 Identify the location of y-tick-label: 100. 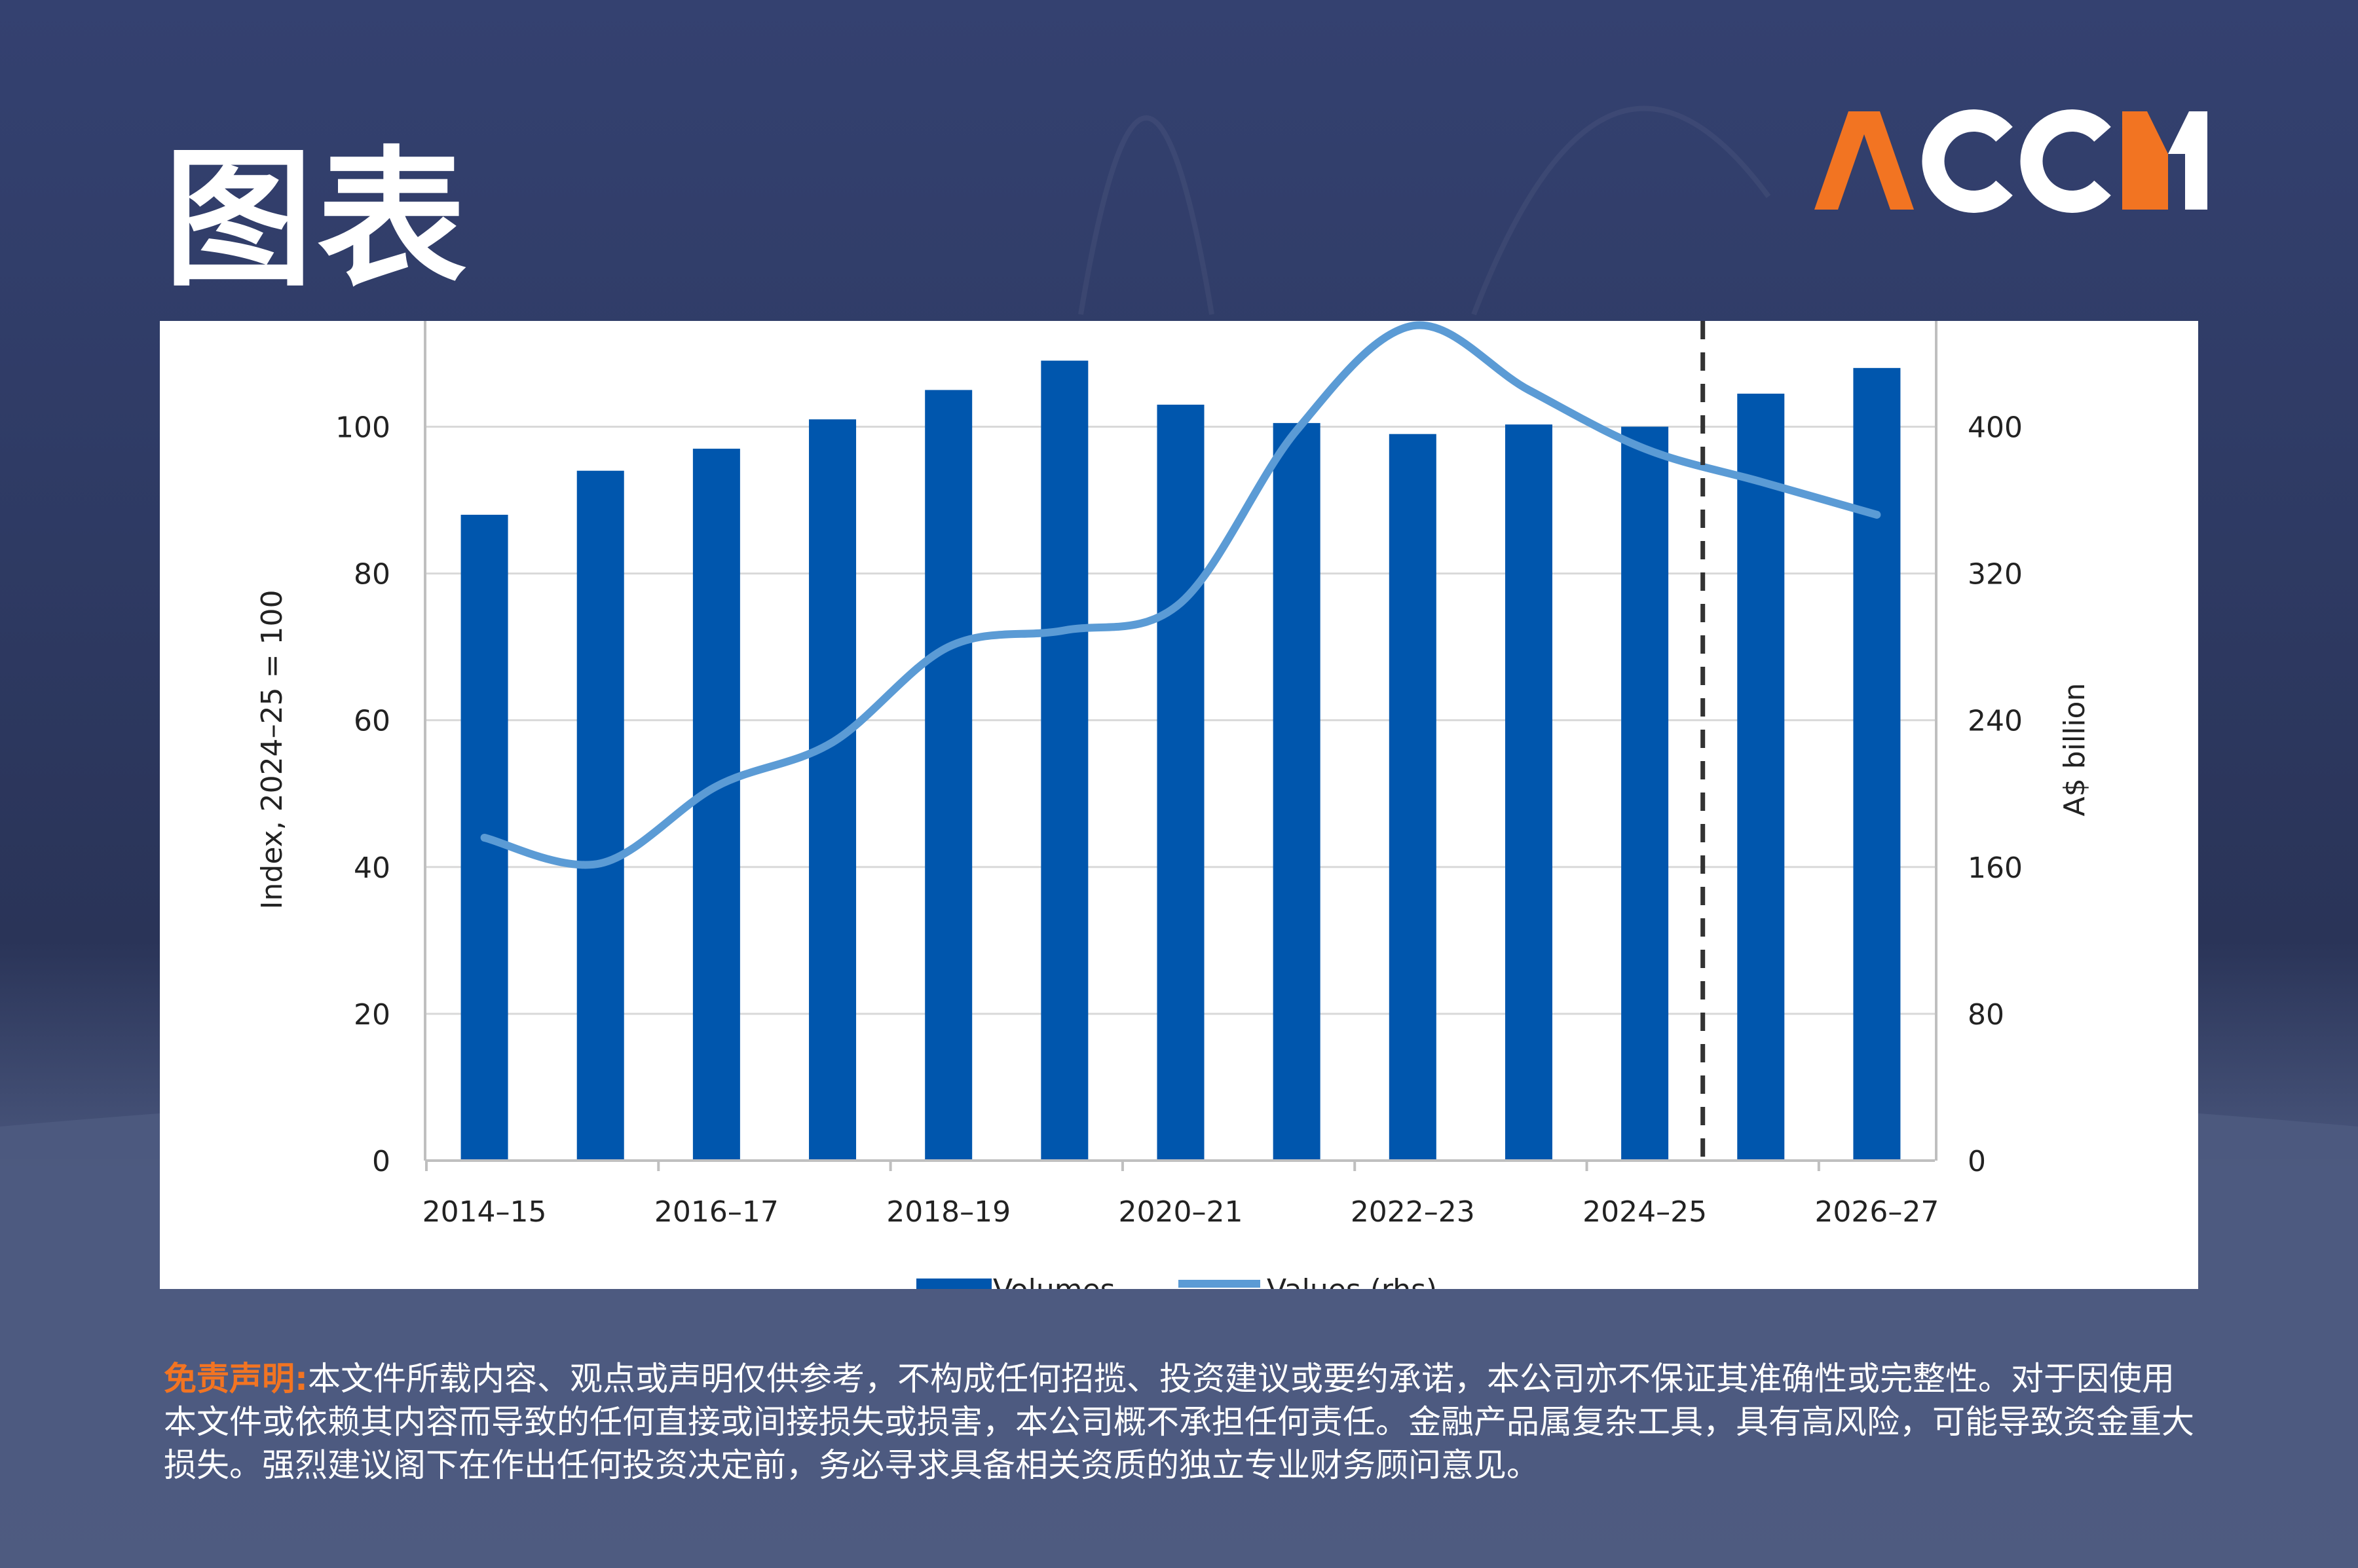
(363, 427).